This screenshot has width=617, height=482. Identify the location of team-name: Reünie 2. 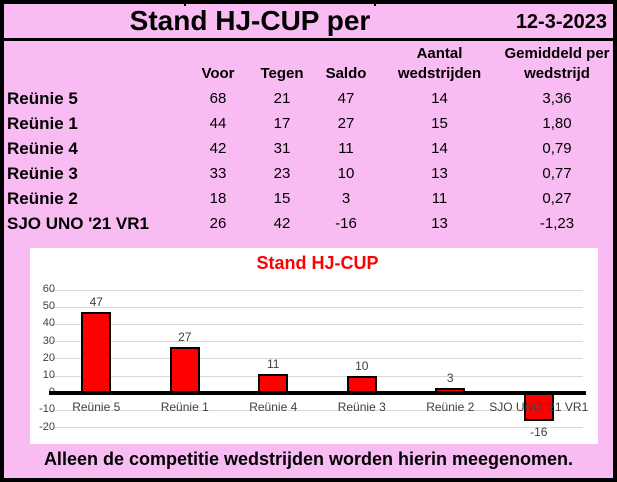
(42, 198).